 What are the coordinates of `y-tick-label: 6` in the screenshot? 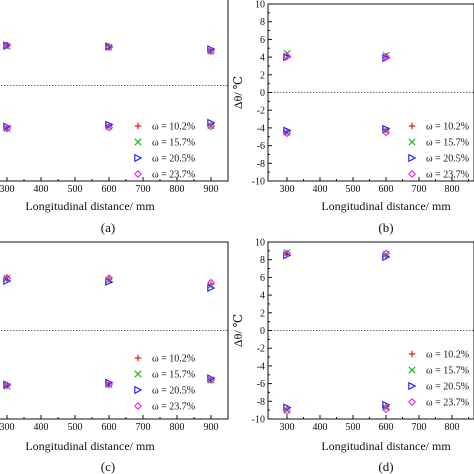 It's located at (262, 40).